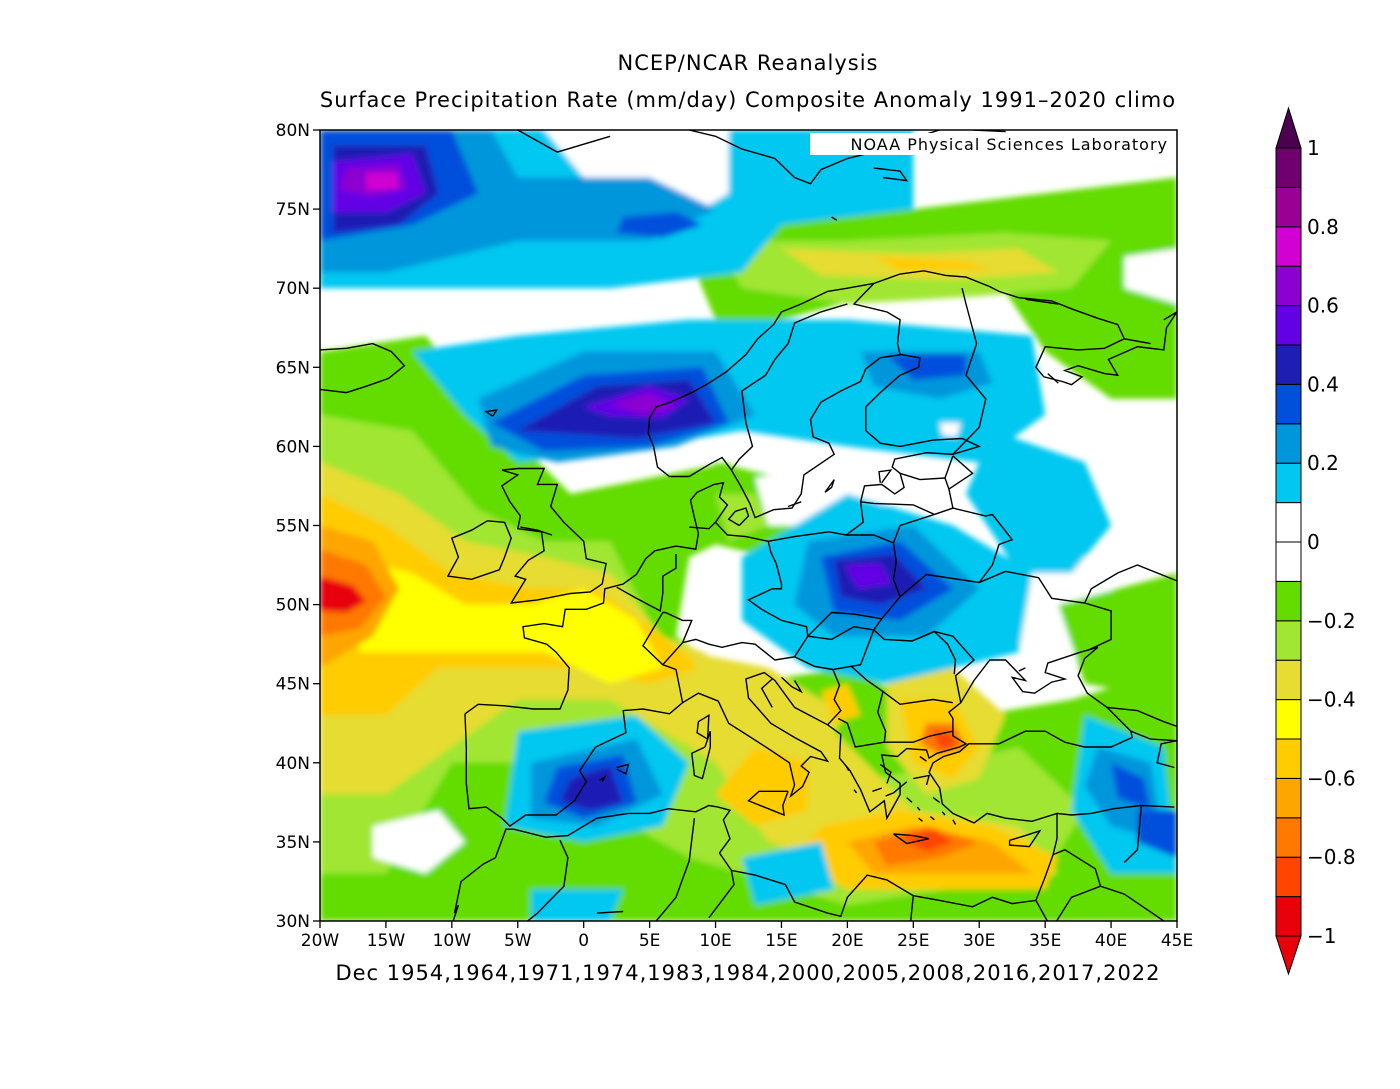 The height and width of the screenshot is (1089, 1400). Describe the element at coordinates (293, 368) in the screenshot. I see `y-tick-label: 65N` at that location.